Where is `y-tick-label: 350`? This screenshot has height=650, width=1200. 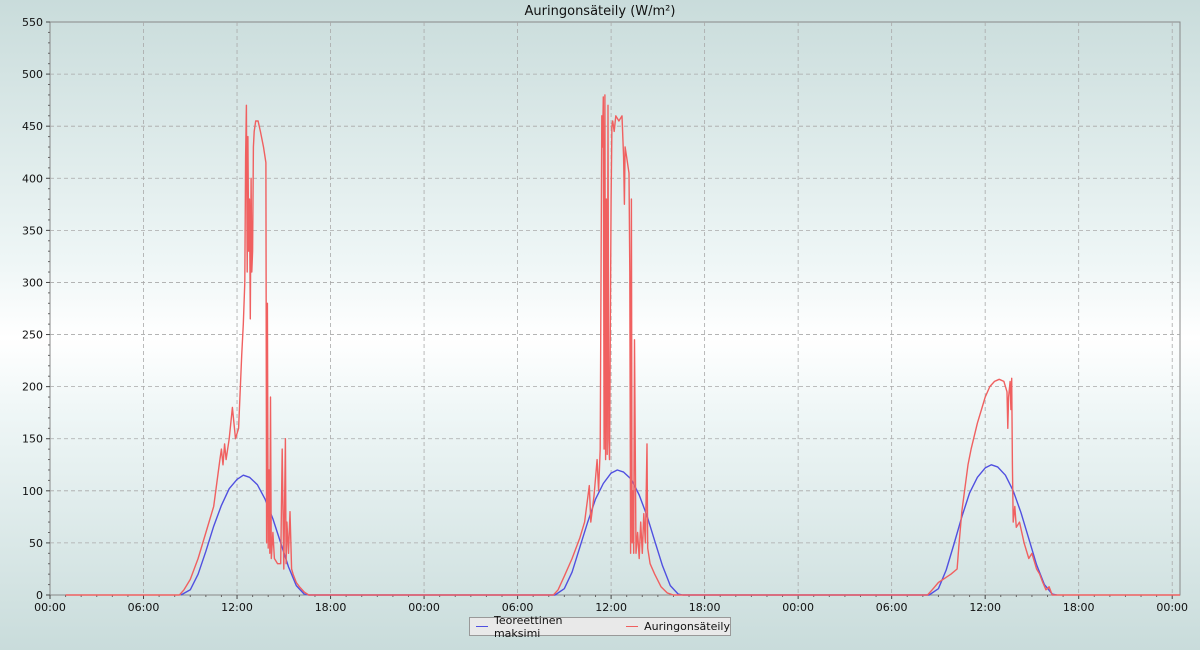 y-tick-label: 350 is located at coordinates (32, 230).